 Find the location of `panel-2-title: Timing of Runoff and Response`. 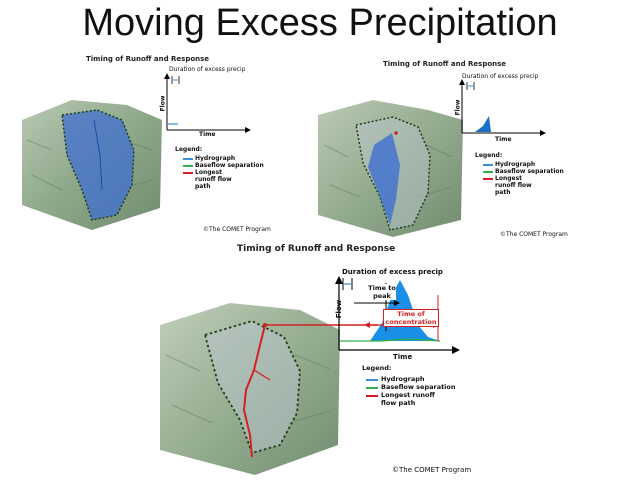

panel-2-title: Timing of Runoff and Response is located at coordinates (445, 64).